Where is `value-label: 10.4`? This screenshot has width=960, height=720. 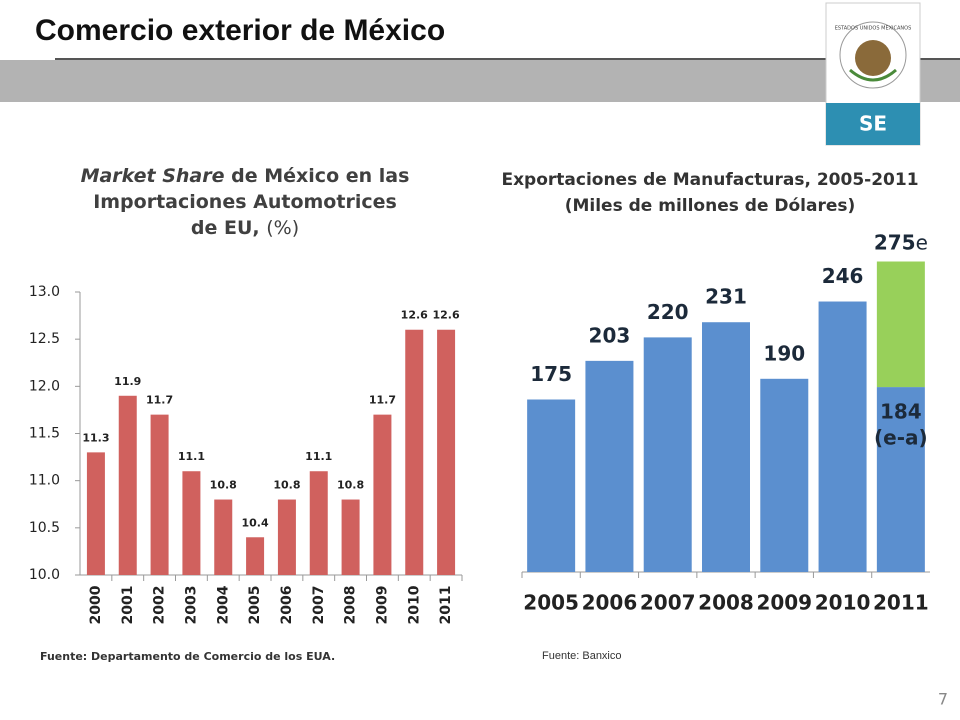
value-label: 10.4 is located at coordinates (255, 522).